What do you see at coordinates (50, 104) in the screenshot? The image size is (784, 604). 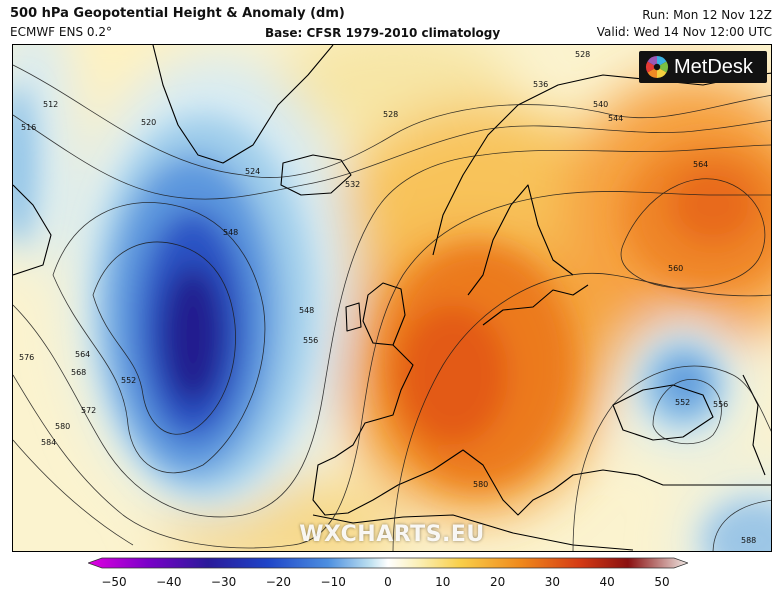 I see `contour-label: 512` at bounding box center [50, 104].